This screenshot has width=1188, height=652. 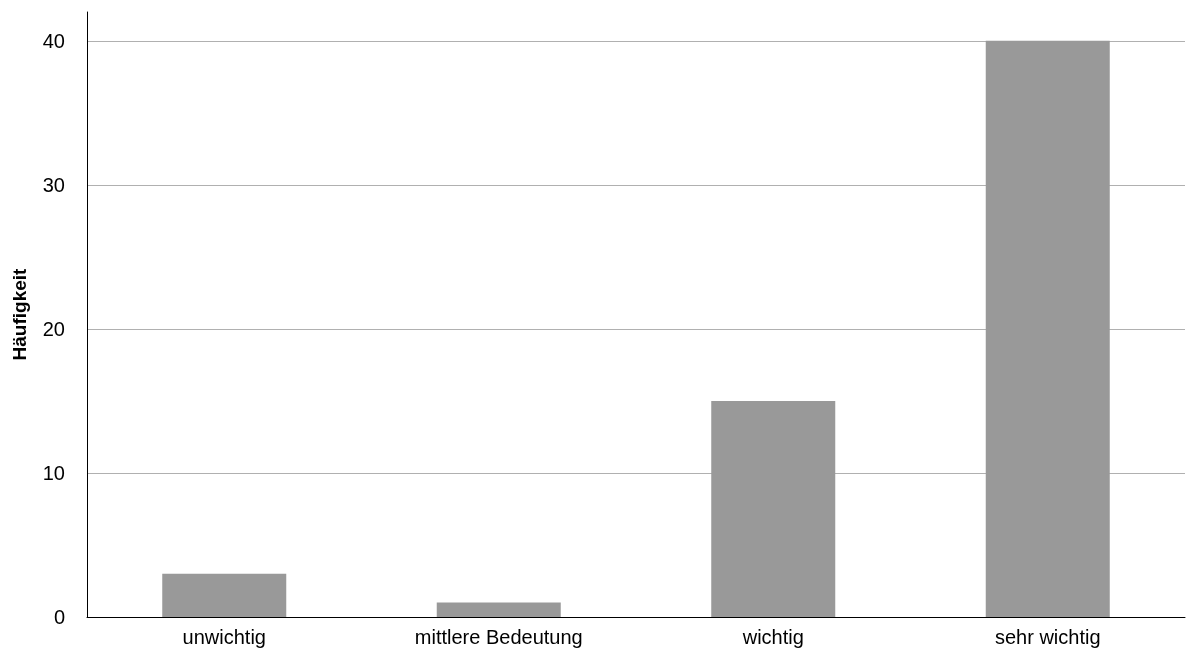 I want to click on y-tick-label: 10, so click(x=53, y=472).